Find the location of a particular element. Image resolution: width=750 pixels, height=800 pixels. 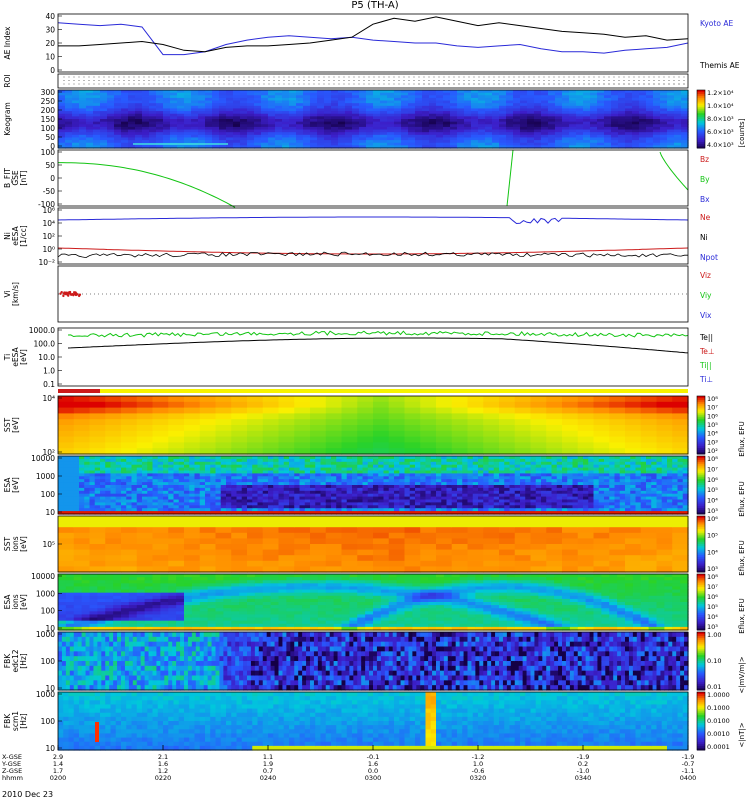

sst_i-colorbar-tick: 10⁴ is located at coordinates (712, 552).